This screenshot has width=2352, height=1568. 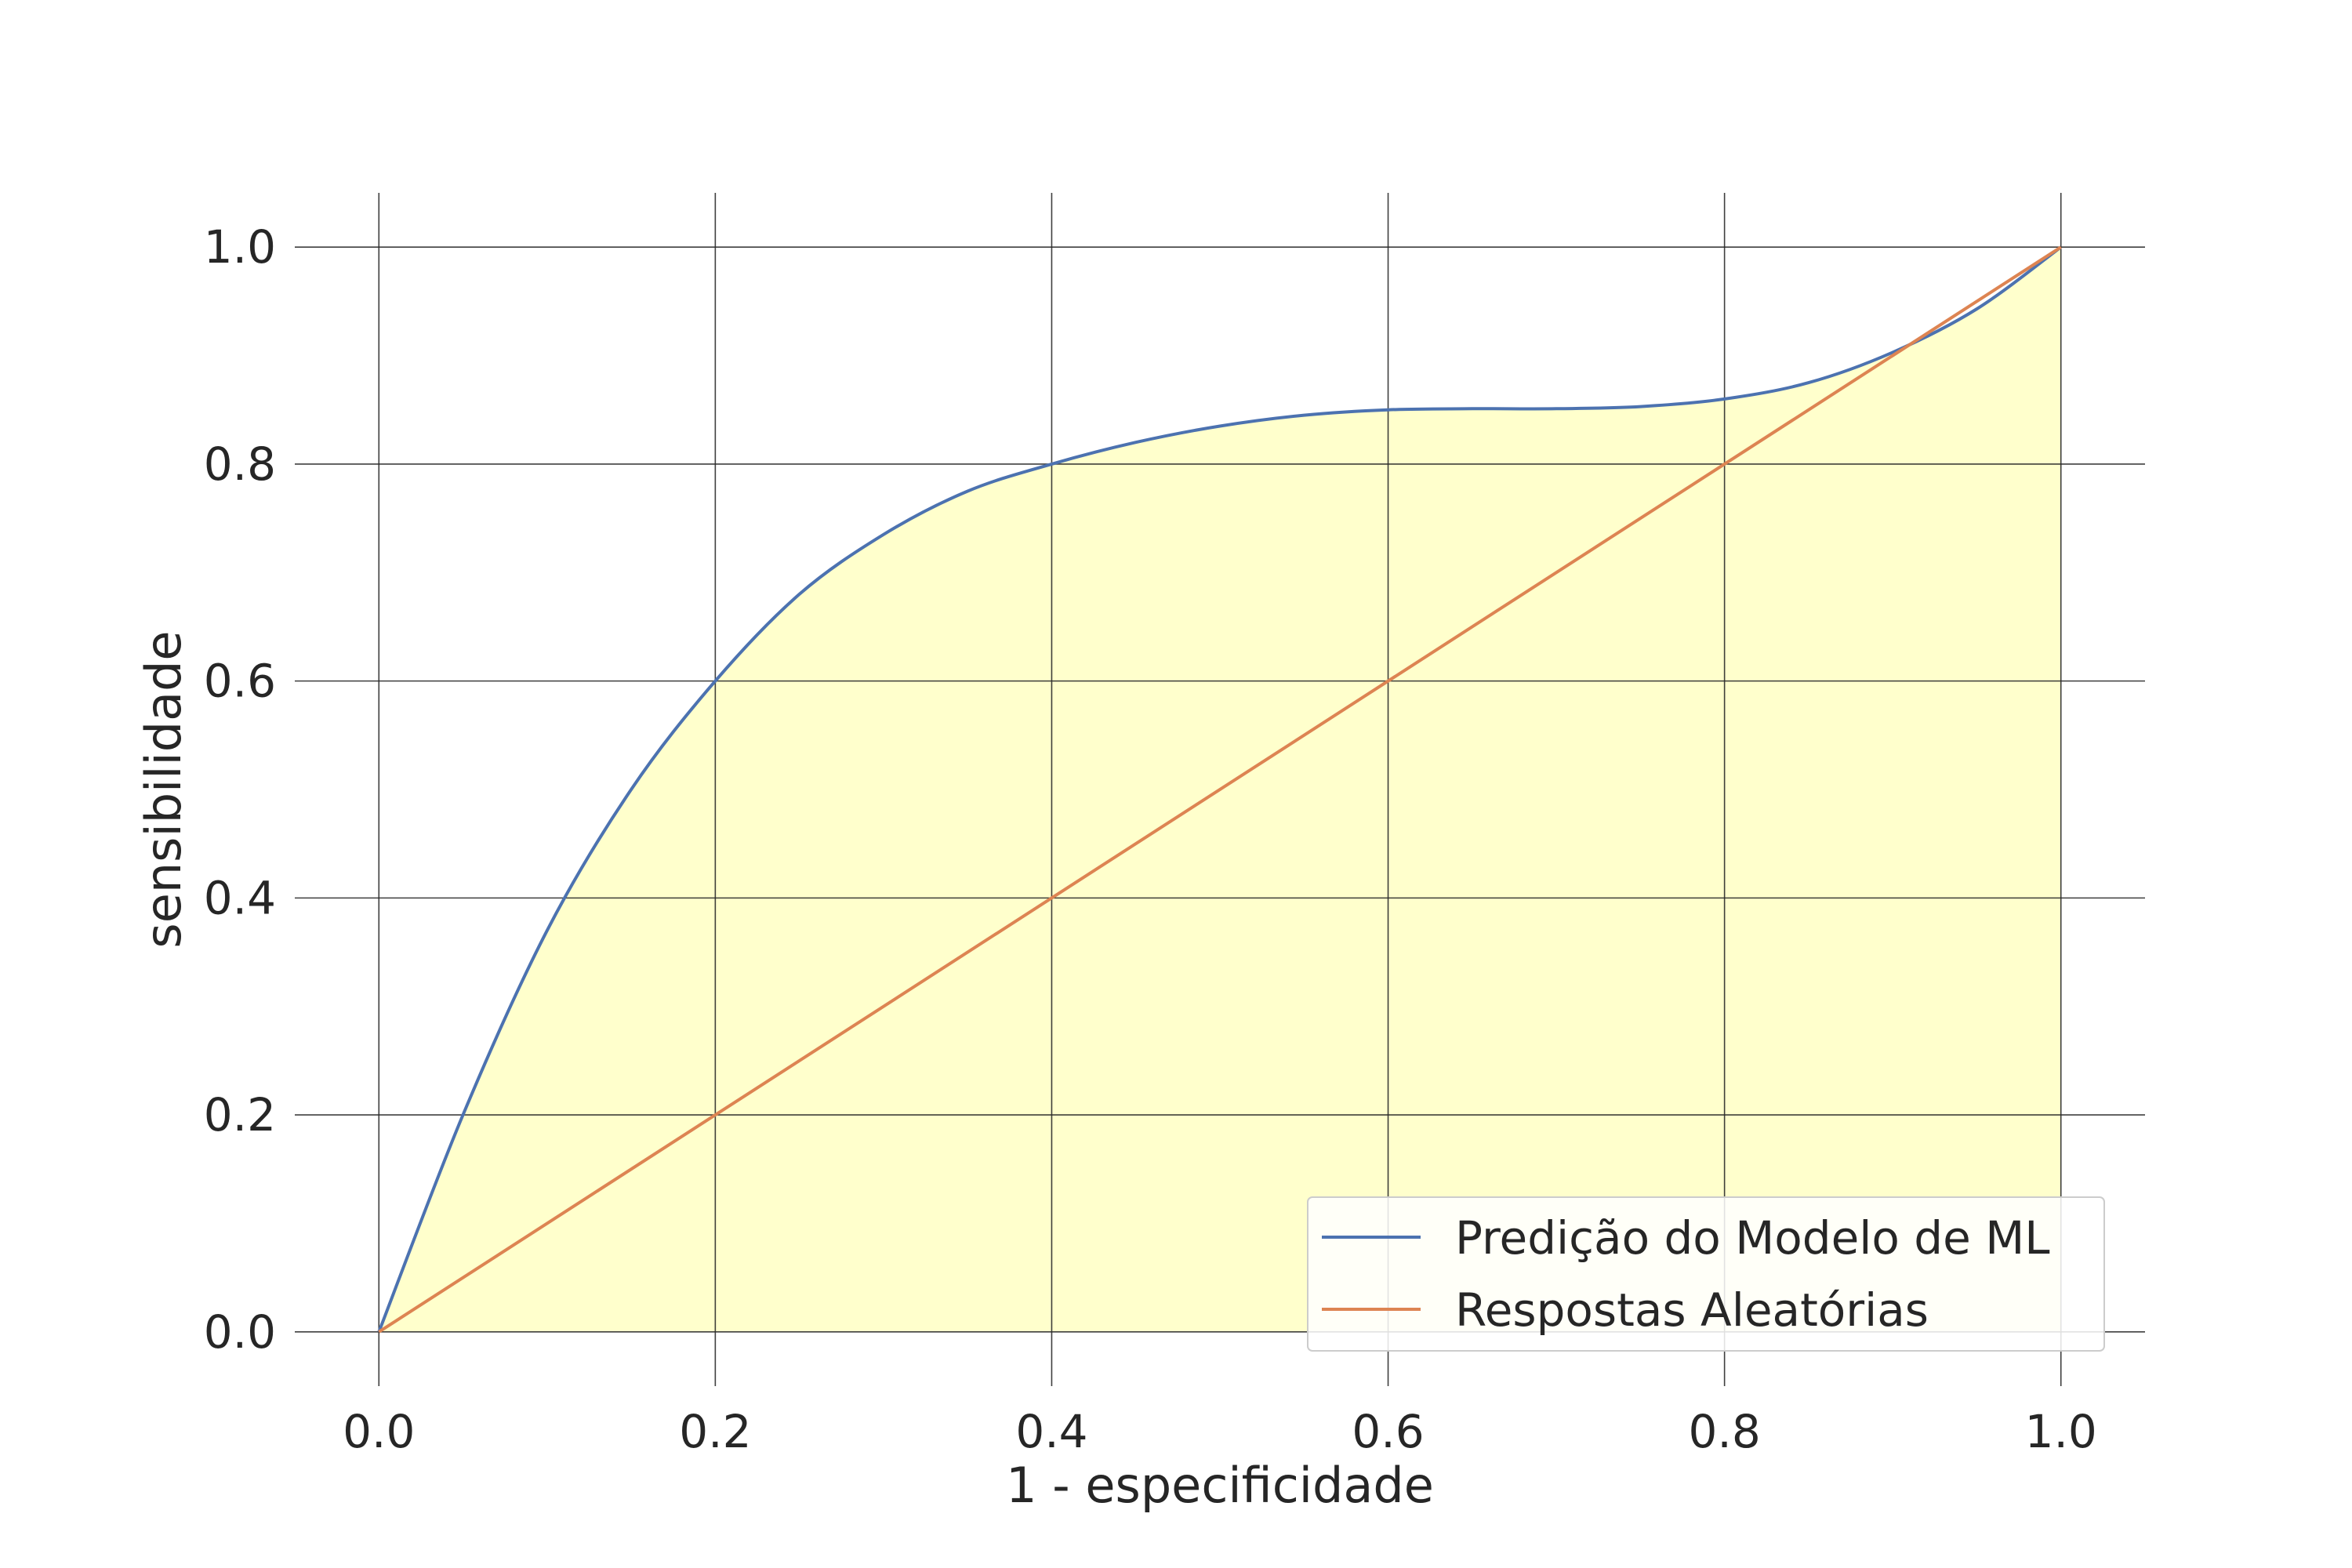 I want to click on x-axis-title: 1 - especificidade, so click(x=1220, y=1485).